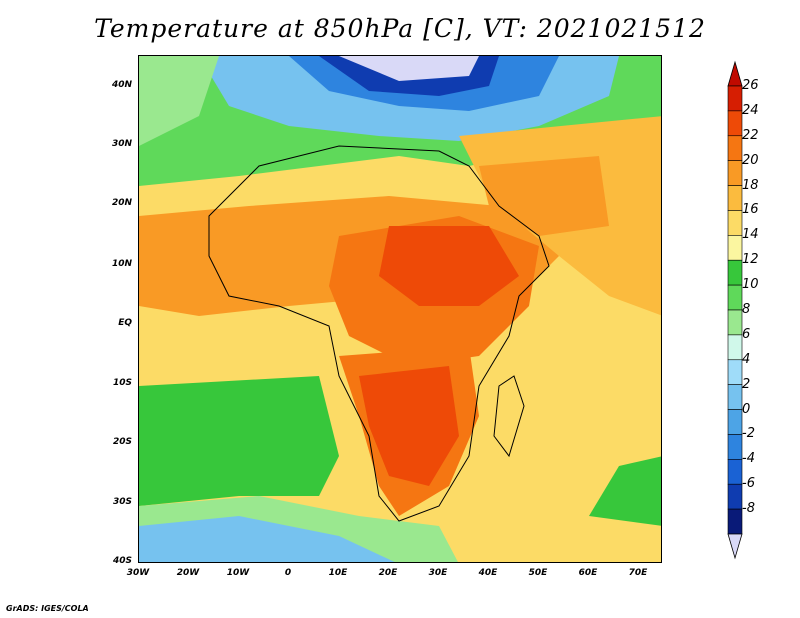  I want to click on credit-text: GrADS: IGES/COLA, so click(47, 608).